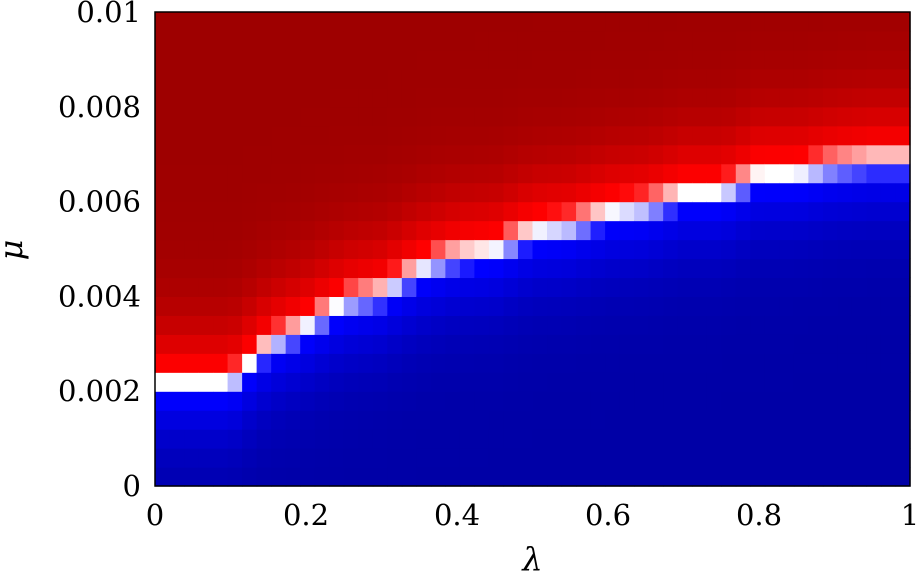 The height and width of the screenshot is (578, 918). What do you see at coordinates (306, 515) in the screenshot?
I see `x-tick-label: 0.2` at bounding box center [306, 515].